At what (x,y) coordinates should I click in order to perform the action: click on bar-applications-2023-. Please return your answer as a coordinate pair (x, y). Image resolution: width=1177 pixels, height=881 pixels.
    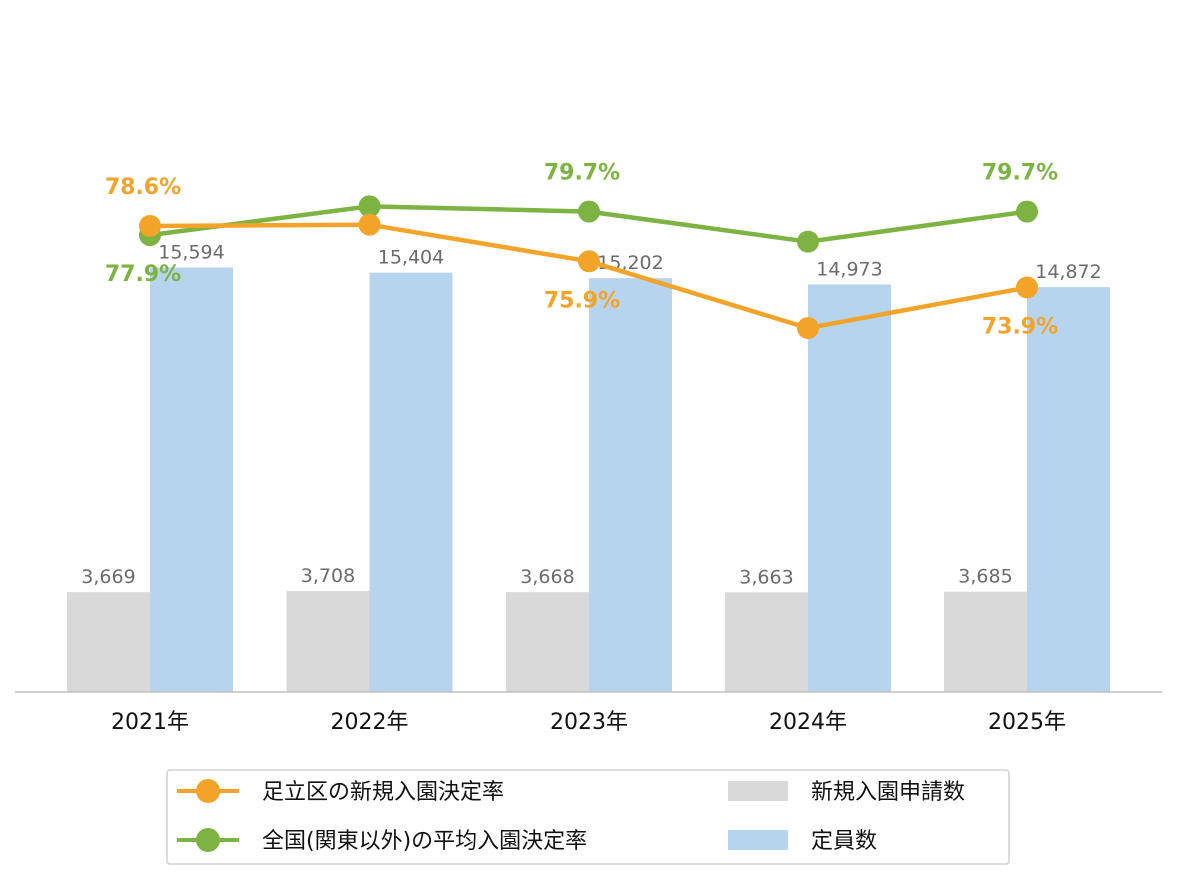
    Looking at the image, I should click on (547, 642).